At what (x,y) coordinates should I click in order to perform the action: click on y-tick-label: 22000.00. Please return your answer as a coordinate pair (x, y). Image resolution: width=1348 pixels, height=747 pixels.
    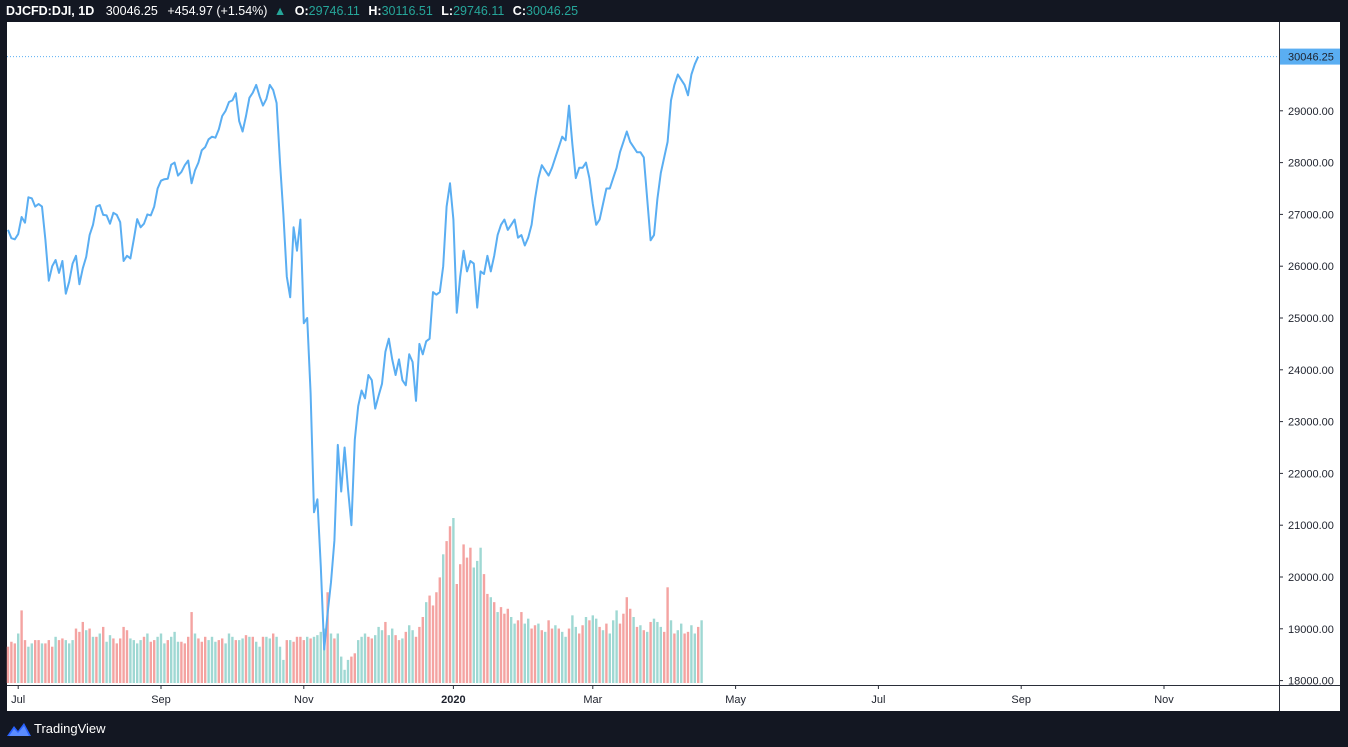
    Looking at the image, I should click on (1311, 474).